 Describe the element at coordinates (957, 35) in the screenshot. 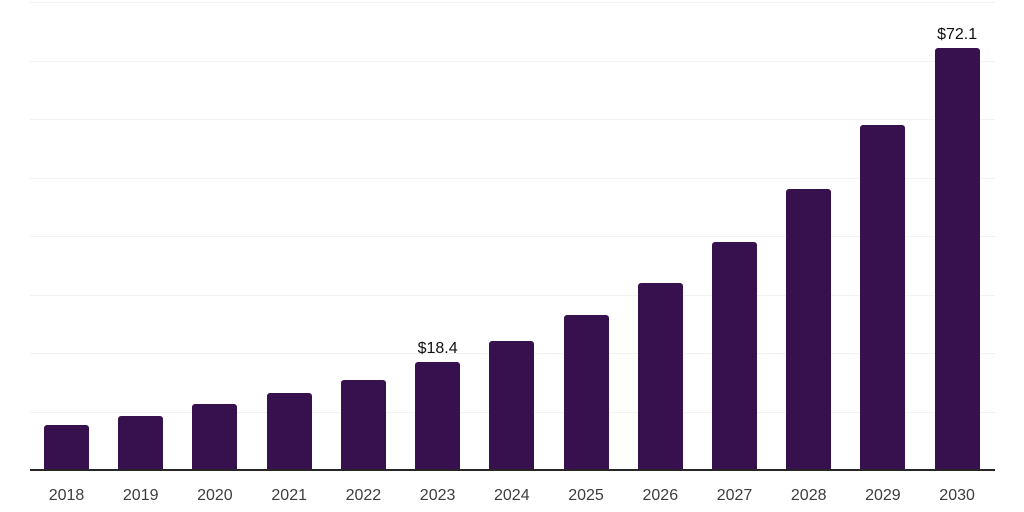

I see `bar-value-label-2030: $72.1` at that location.